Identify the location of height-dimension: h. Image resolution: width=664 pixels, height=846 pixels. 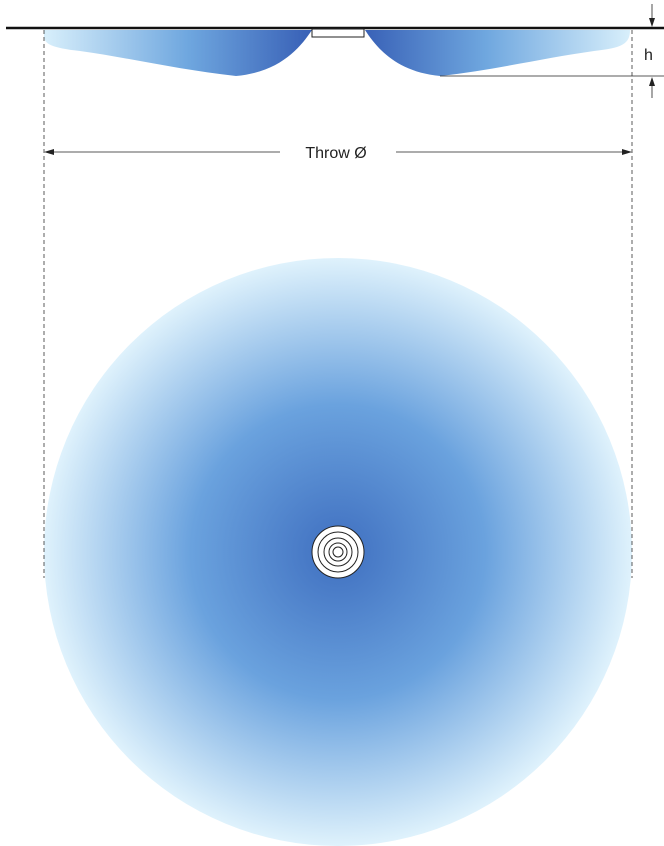
(552, 51).